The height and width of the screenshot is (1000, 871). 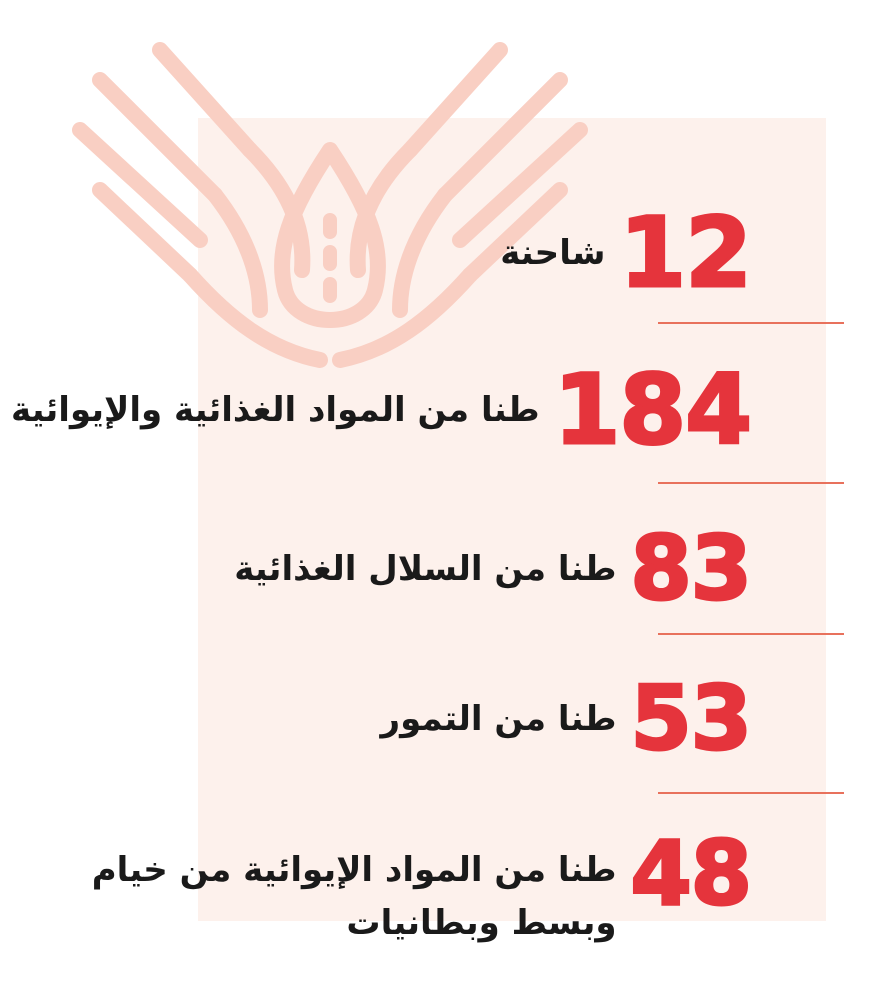 What do you see at coordinates (498, 718) in the screenshot?
I see `stat-label: طنا من التمور` at bounding box center [498, 718].